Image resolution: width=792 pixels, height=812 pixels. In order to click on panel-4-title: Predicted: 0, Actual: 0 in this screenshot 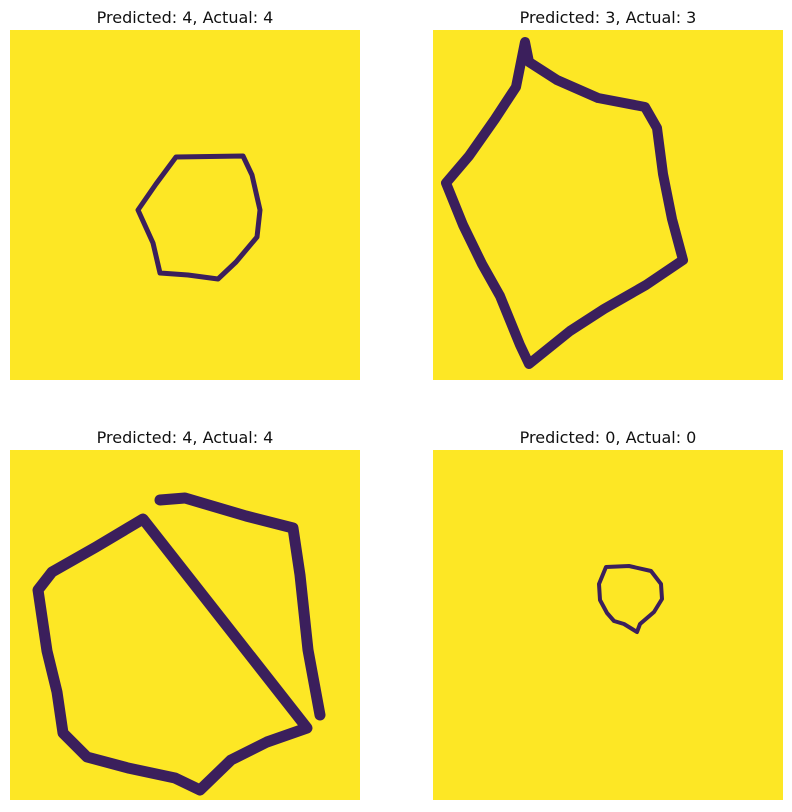, I will do `click(608, 437)`.